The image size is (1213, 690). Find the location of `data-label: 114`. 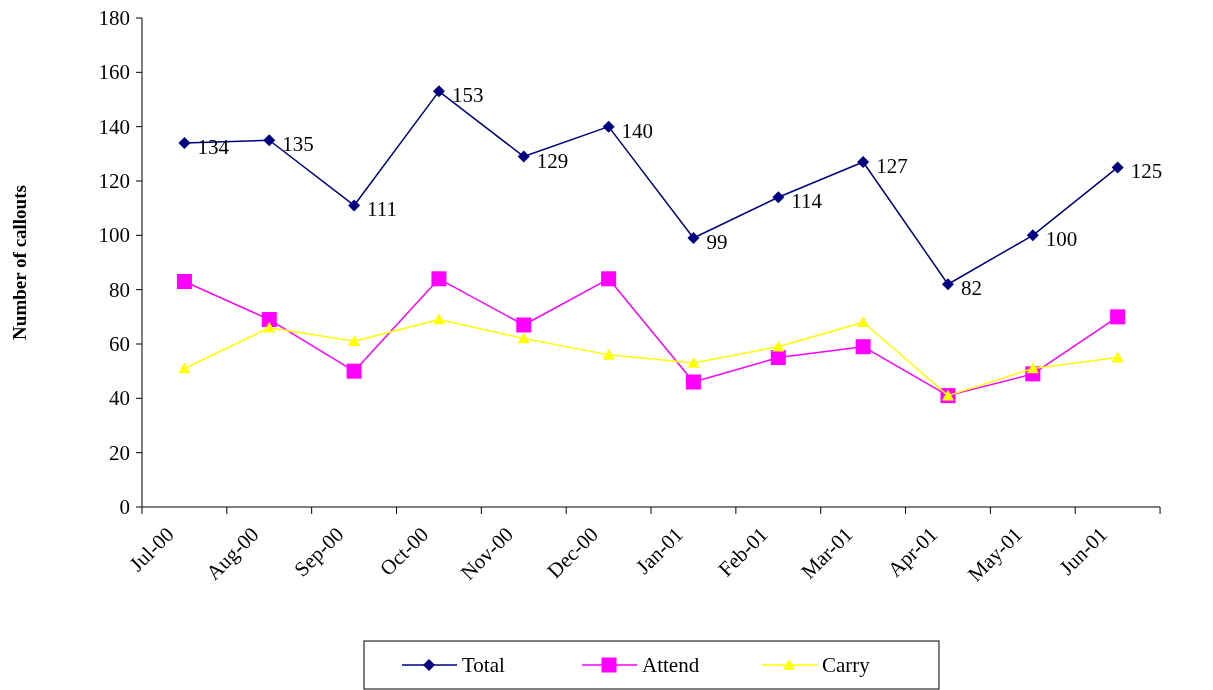

data-label: 114 is located at coordinates (807, 201).